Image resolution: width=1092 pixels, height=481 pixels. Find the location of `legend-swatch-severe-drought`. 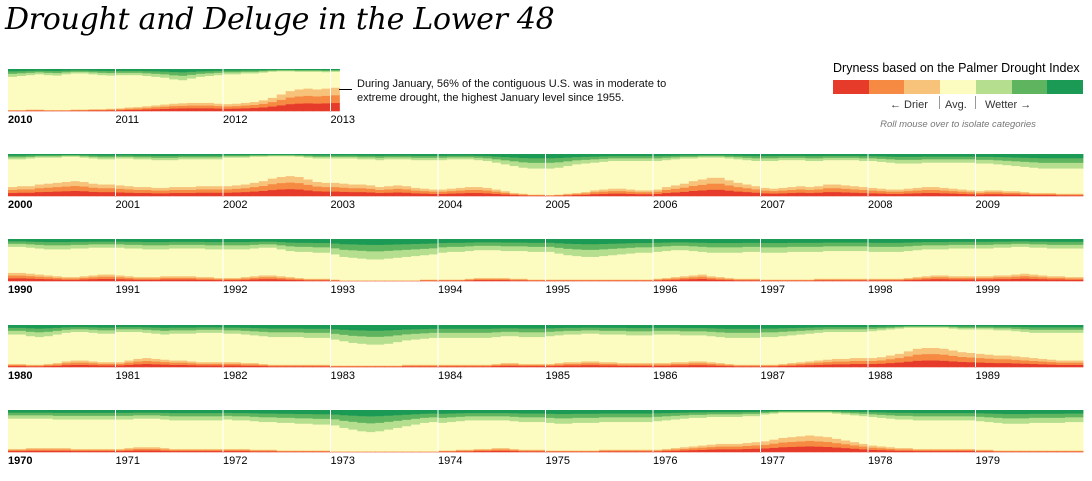

legend-swatch-severe-drought is located at coordinates (886, 87).